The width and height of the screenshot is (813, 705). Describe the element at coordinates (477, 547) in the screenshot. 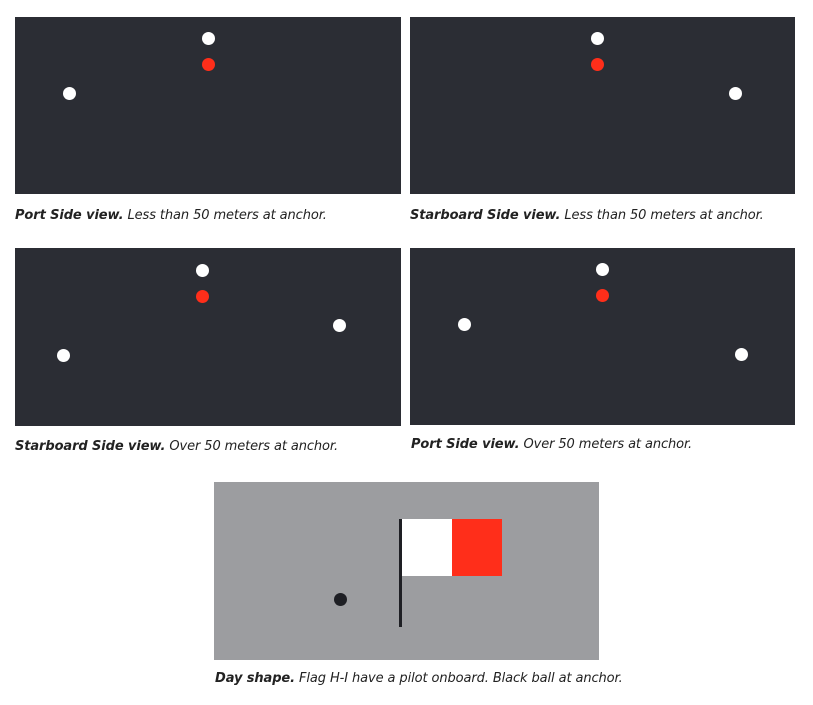

I see `flag-h-red-half` at that location.